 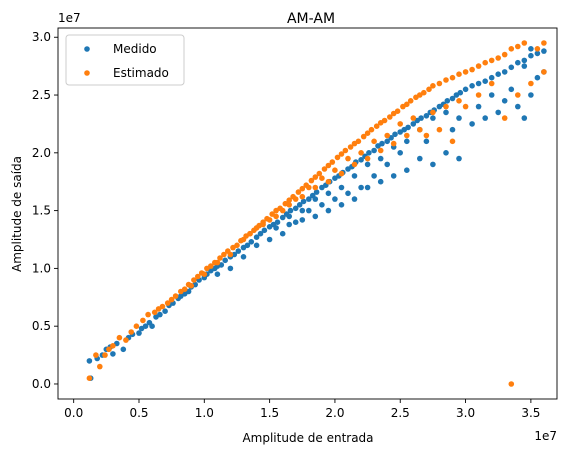 What do you see at coordinates (17, 214) in the screenshot?
I see `y-axis-label: Amplitude de saída` at bounding box center [17, 214].